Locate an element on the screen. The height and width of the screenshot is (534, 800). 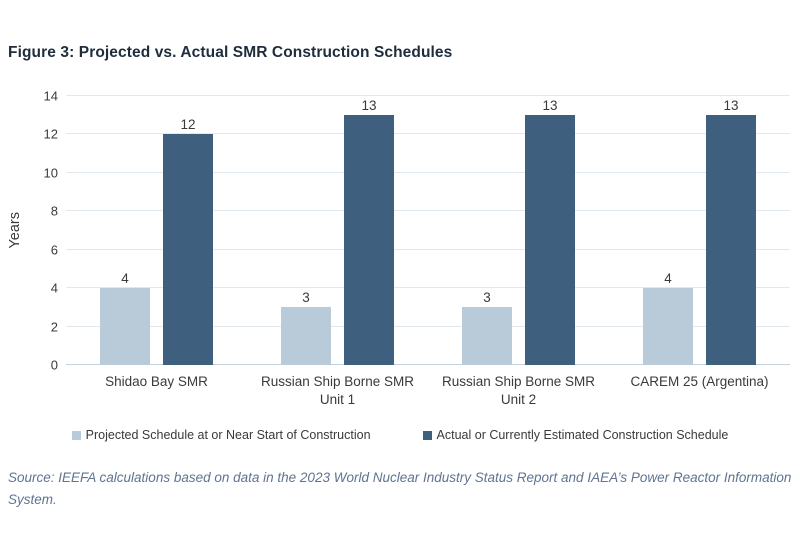
bar-group: 4 12 is located at coordinates (156, 230).